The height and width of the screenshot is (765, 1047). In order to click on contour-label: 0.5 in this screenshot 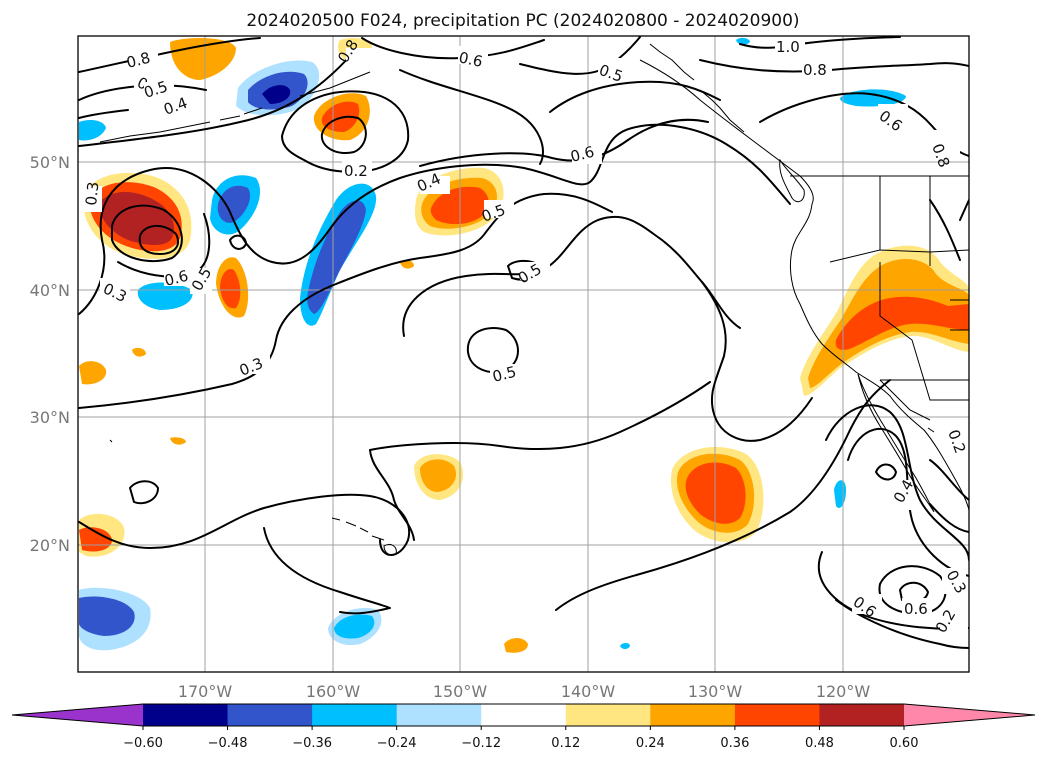, I will do `click(505, 374)`.